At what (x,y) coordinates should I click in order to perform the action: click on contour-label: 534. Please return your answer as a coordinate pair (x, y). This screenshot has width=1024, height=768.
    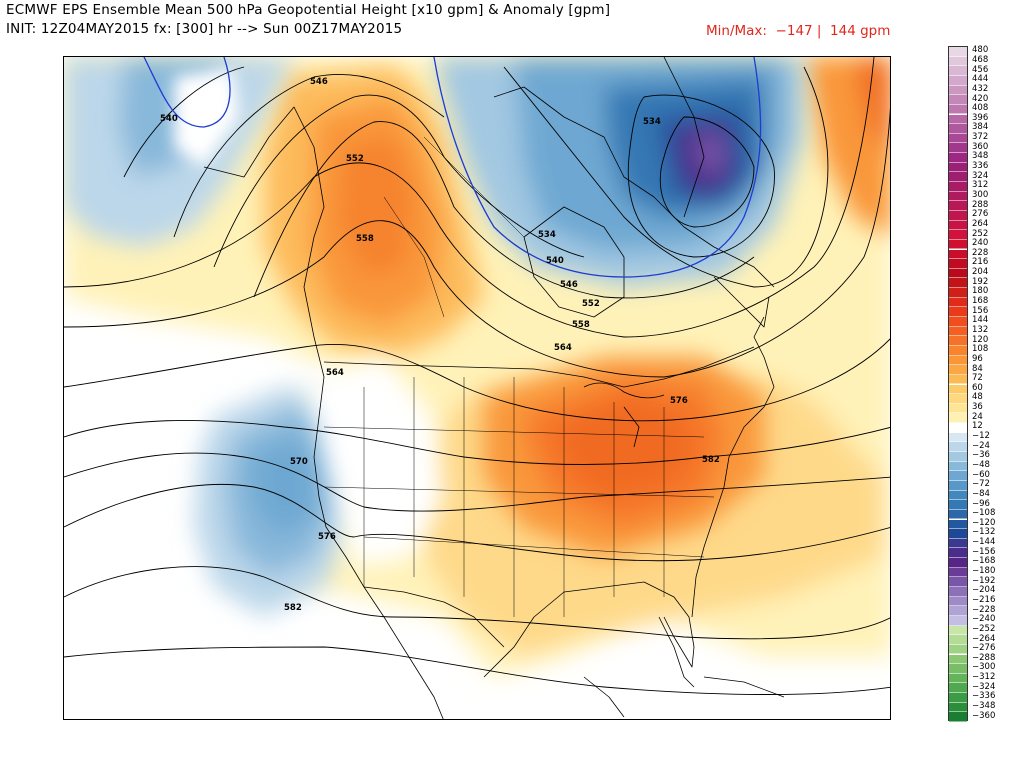
    Looking at the image, I should click on (652, 122).